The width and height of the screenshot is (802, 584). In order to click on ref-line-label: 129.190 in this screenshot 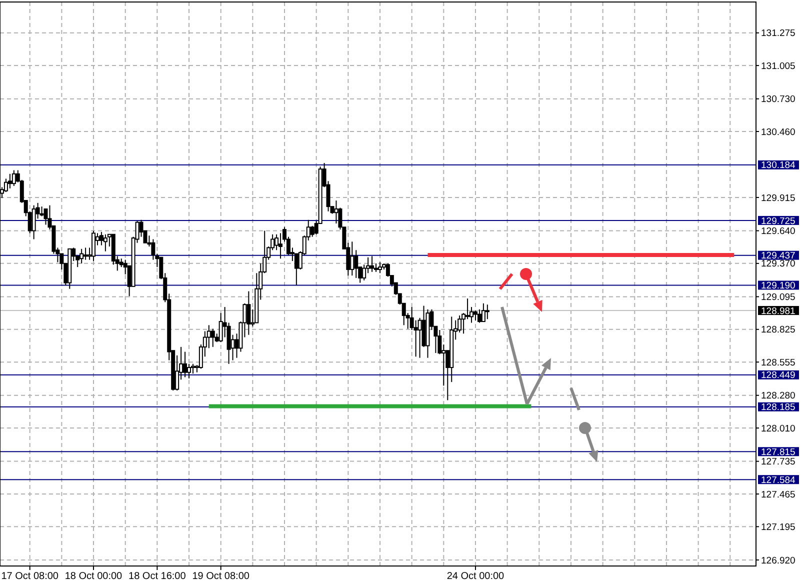, I will do `click(778, 286)`.